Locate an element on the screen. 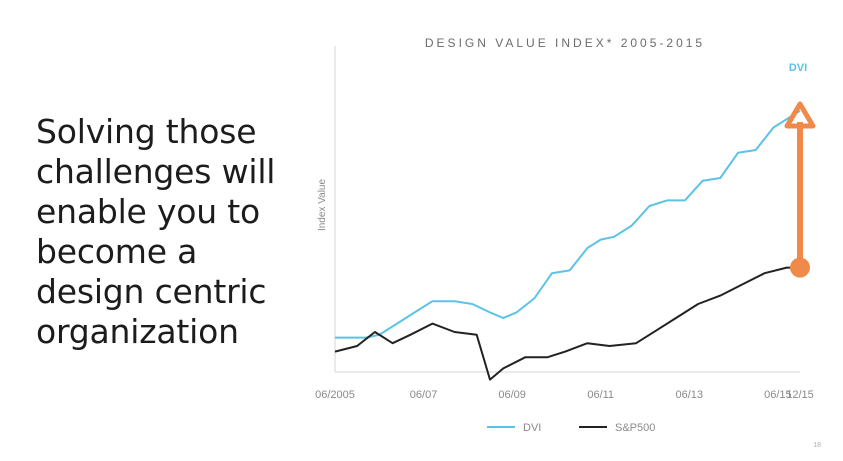 This screenshot has height=461, width=843. annotation-start-dot is located at coordinates (800, 267).